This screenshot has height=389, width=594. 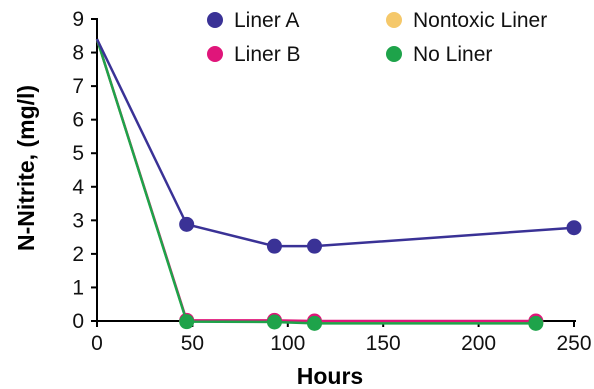 What do you see at coordinates (78, 86) in the screenshot?
I see `y-tick-label: 7` at bounding box center [78, 86].